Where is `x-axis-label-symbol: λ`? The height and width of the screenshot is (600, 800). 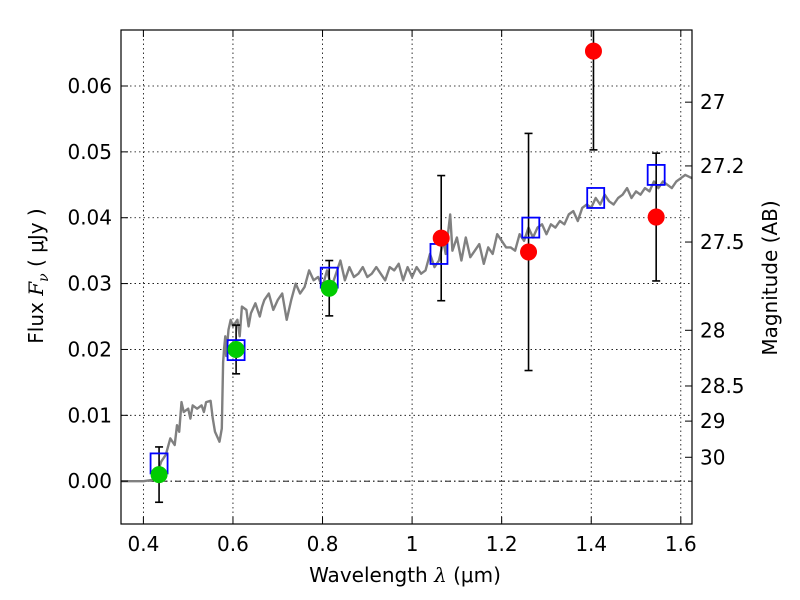 x-axis-label-symbol: λ is located at coordinates (440, 575).